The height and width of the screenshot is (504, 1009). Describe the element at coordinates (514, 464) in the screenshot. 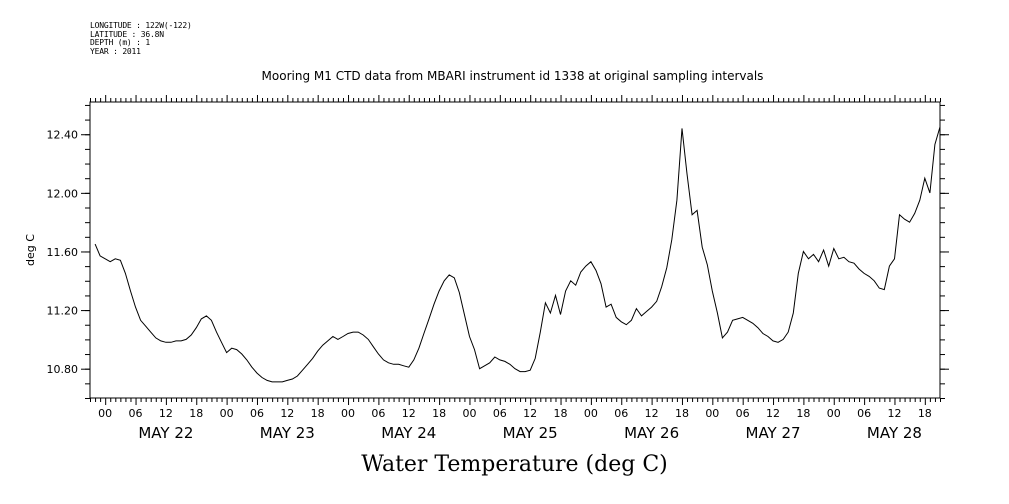

I see `x-axis-title: Water Temperature (deg C)` at that location.